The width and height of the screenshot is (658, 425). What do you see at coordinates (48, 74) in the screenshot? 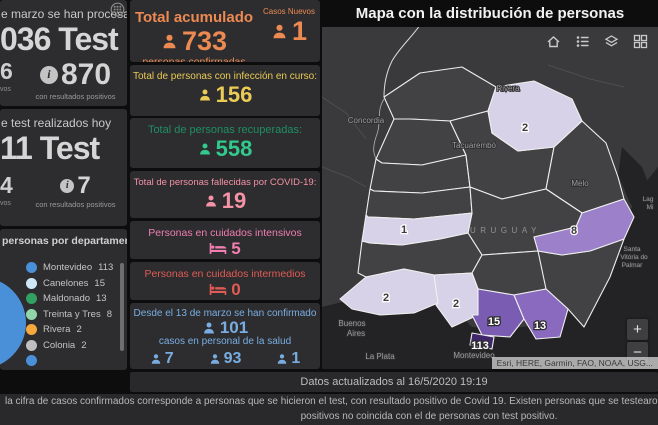
I see `info-icon` at bounding box center [48, 74].